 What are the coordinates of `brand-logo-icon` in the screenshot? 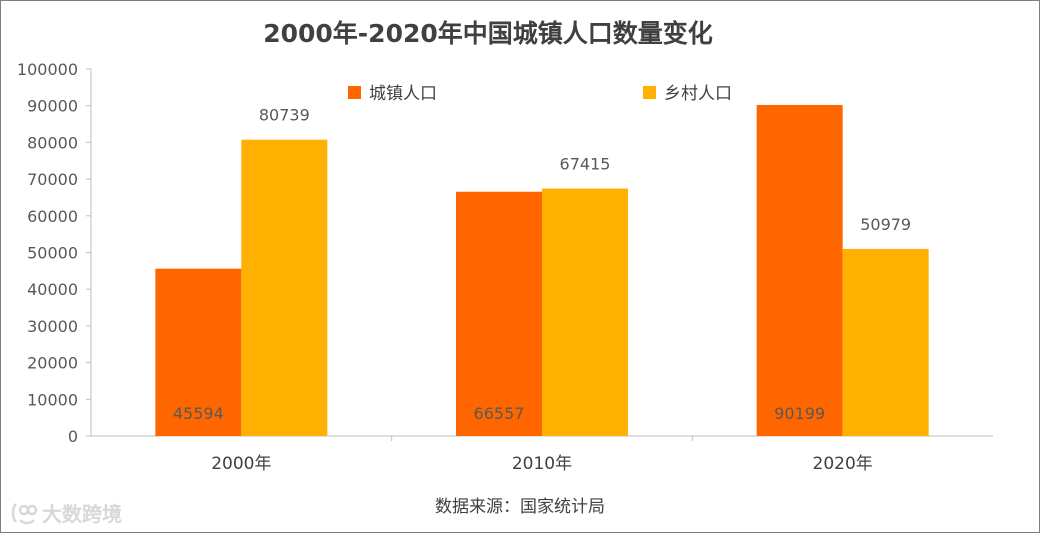 It's located at (24, 513).